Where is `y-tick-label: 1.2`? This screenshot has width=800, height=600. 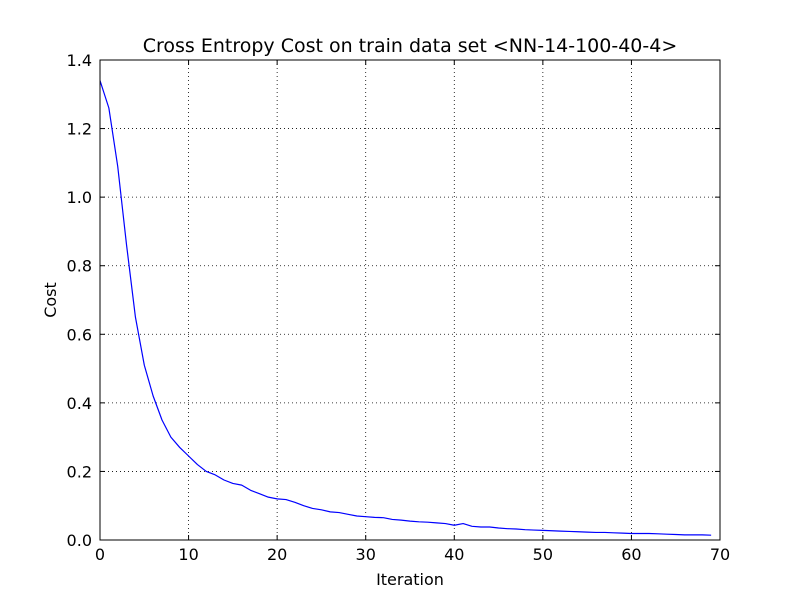
y-tick-label: 1.2 is located at coordinates (79, 129).